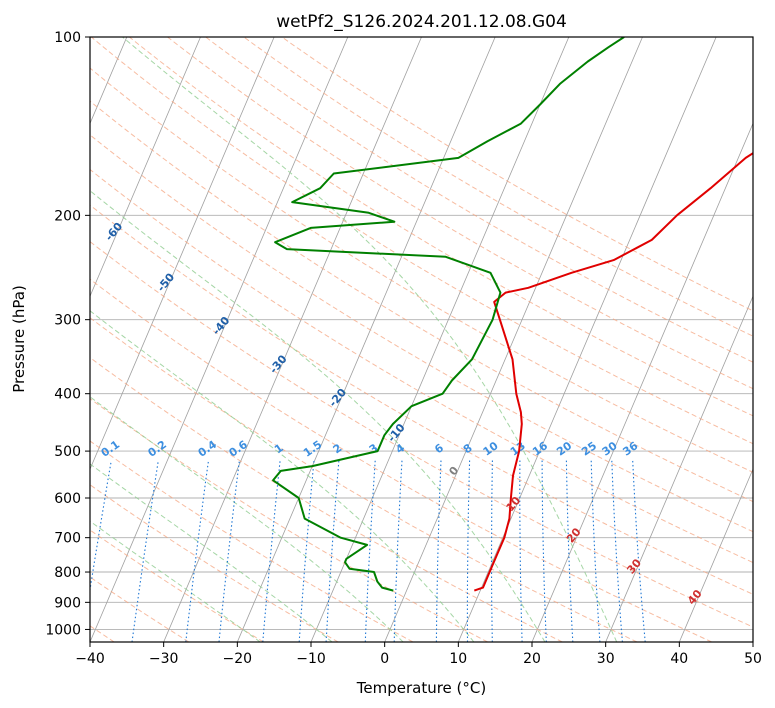  Describe the element at coordinates (67, 334) in the screenshot. I see `y-axis-ticks: 100 200 300 400 500 600 700 800 900 1000` at that location.